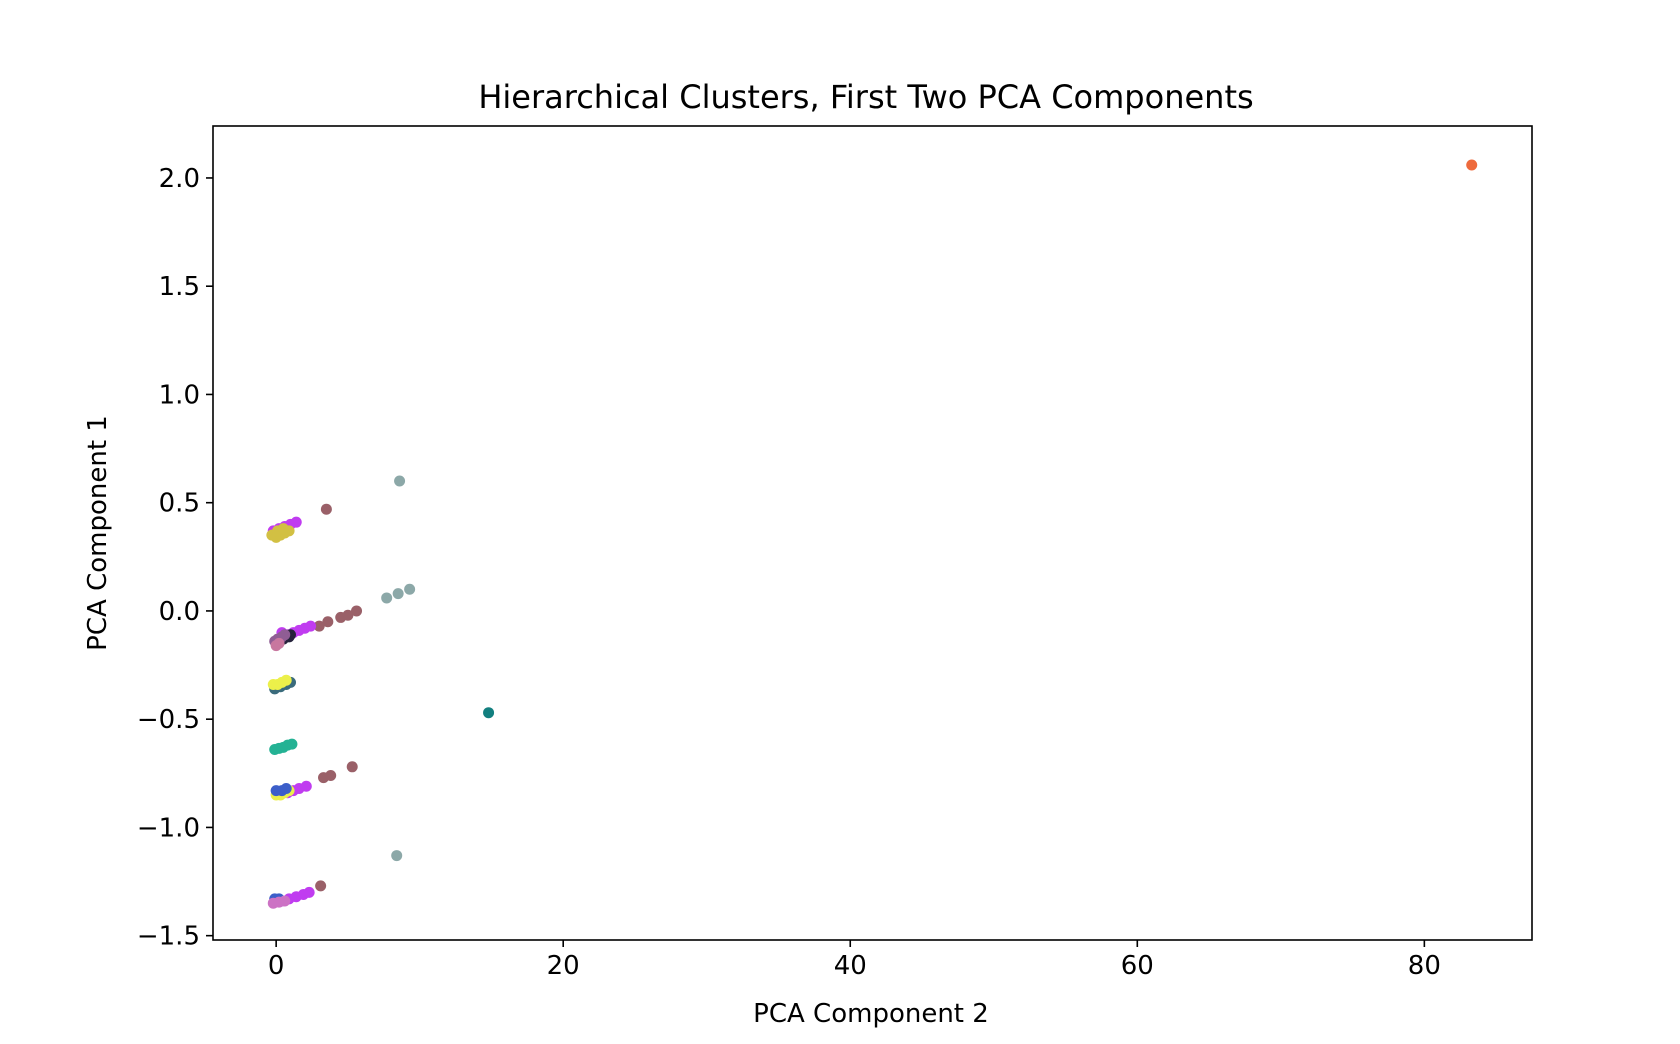  I want to click on x-tick-label: 0, so click(276, 966).